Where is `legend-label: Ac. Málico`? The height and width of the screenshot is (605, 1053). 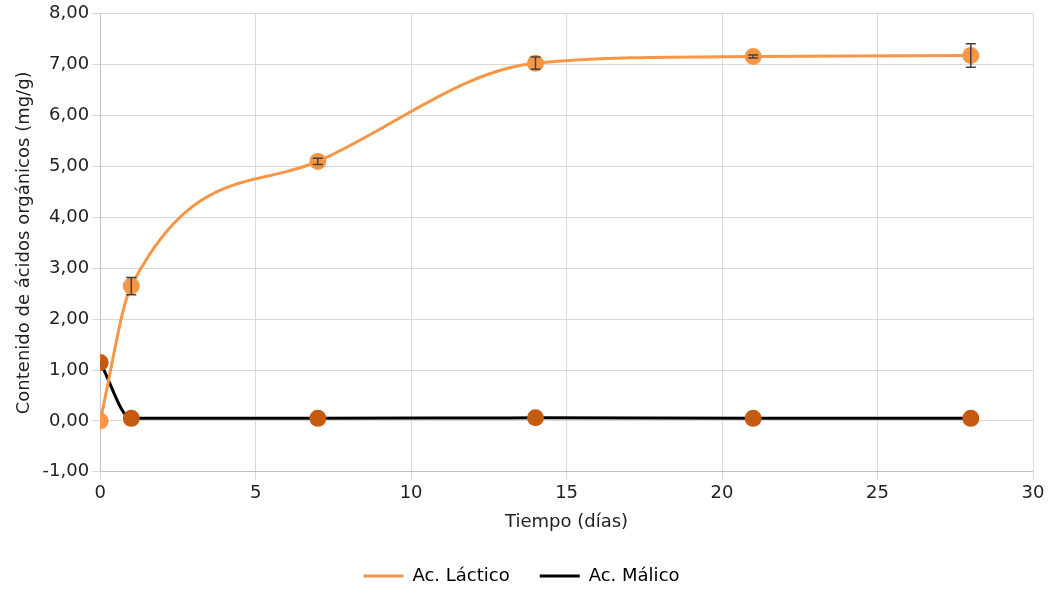
legend-label: Ac. Málico is located at coordinates (634, 574).